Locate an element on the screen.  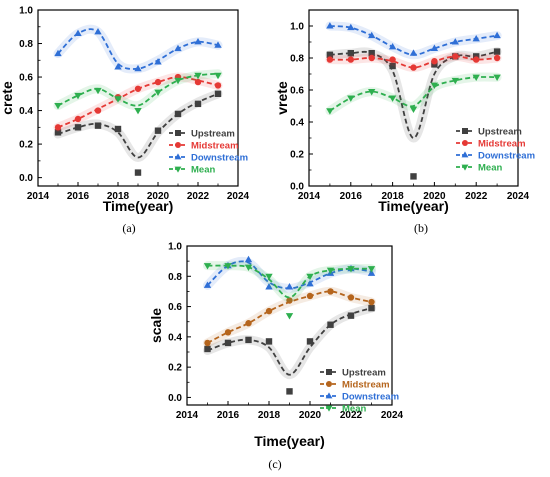
legend-label: Midstream is located at coordinates (366, 385).